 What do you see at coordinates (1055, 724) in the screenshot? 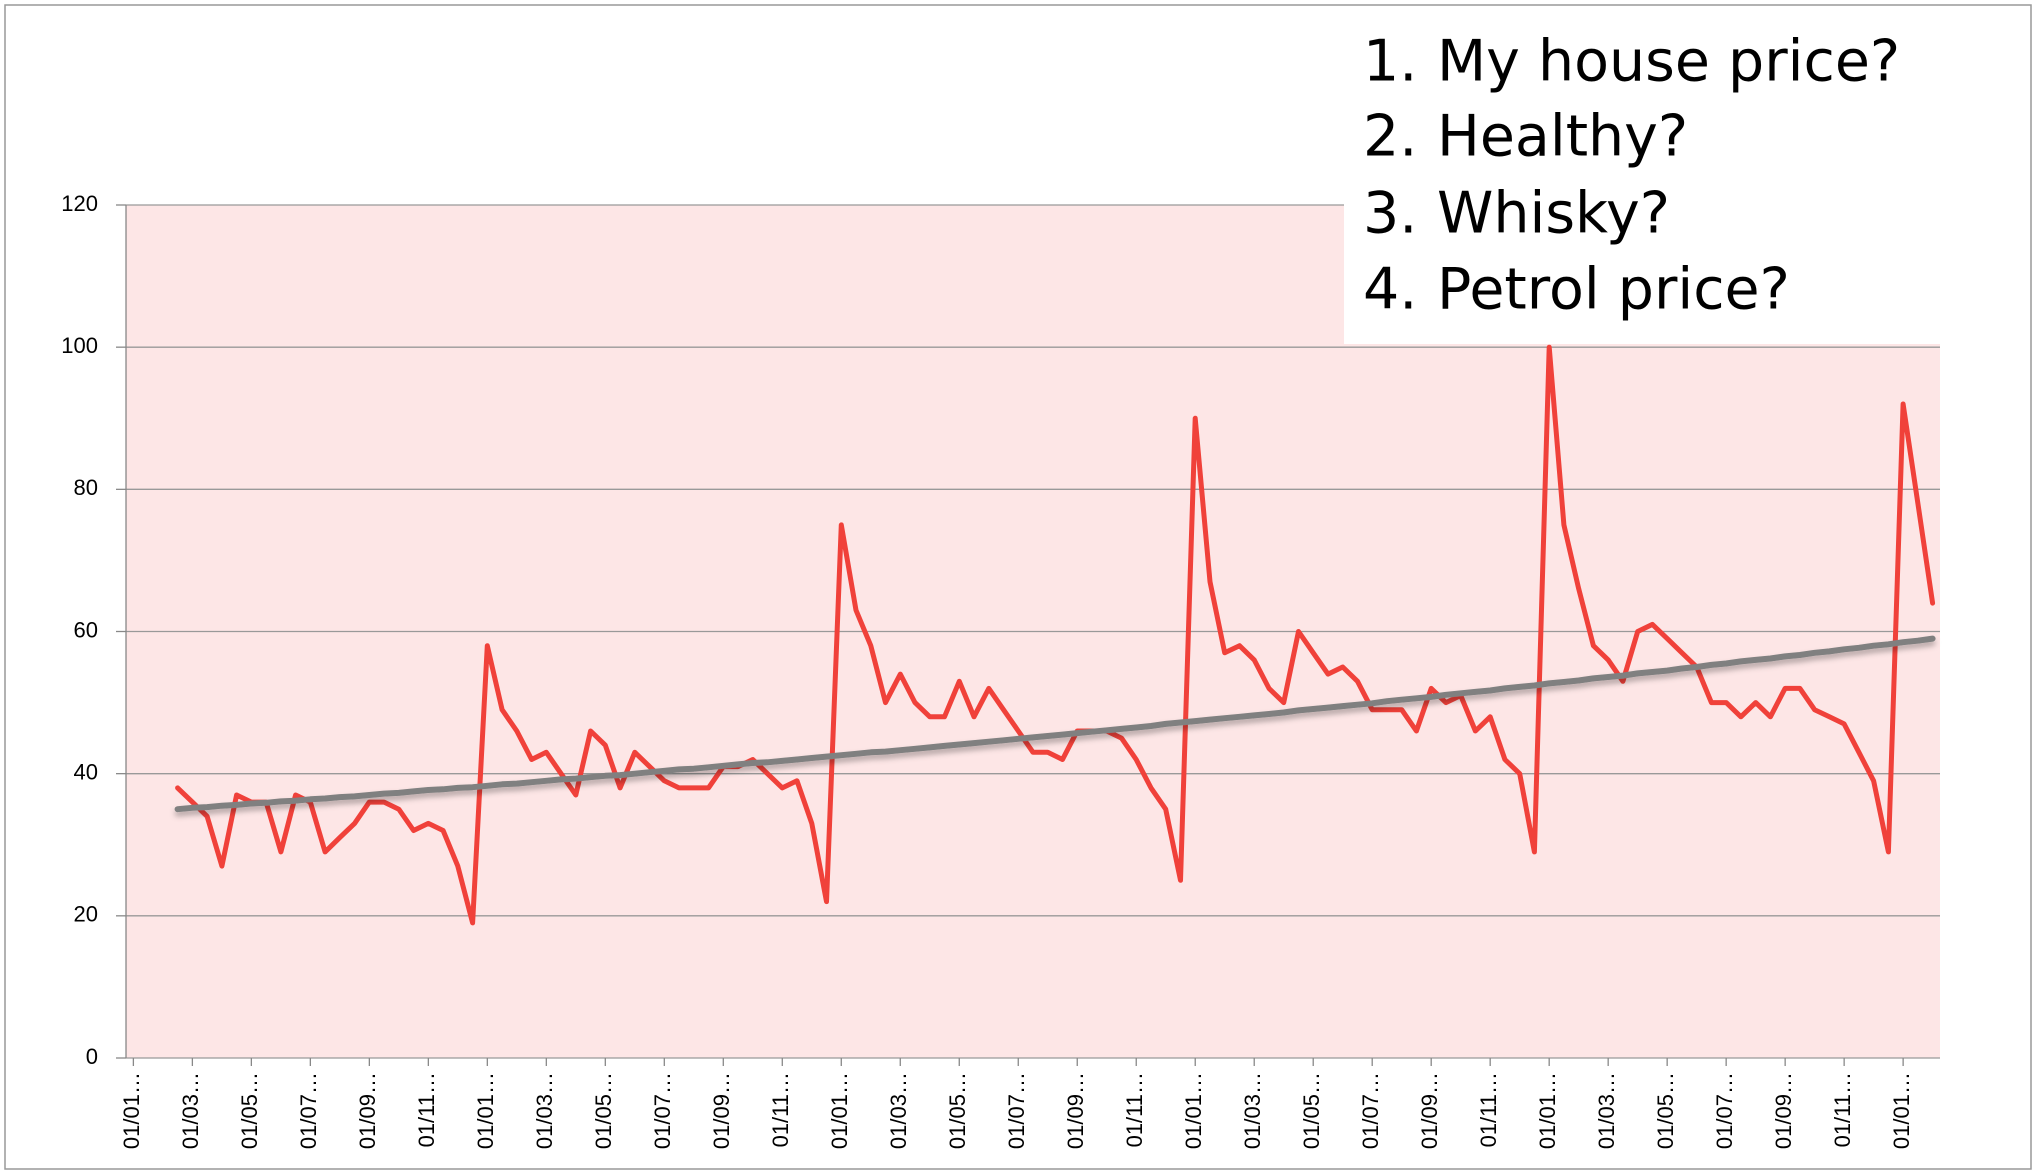
I see `trend-line` at bounding box center [1055, 724].